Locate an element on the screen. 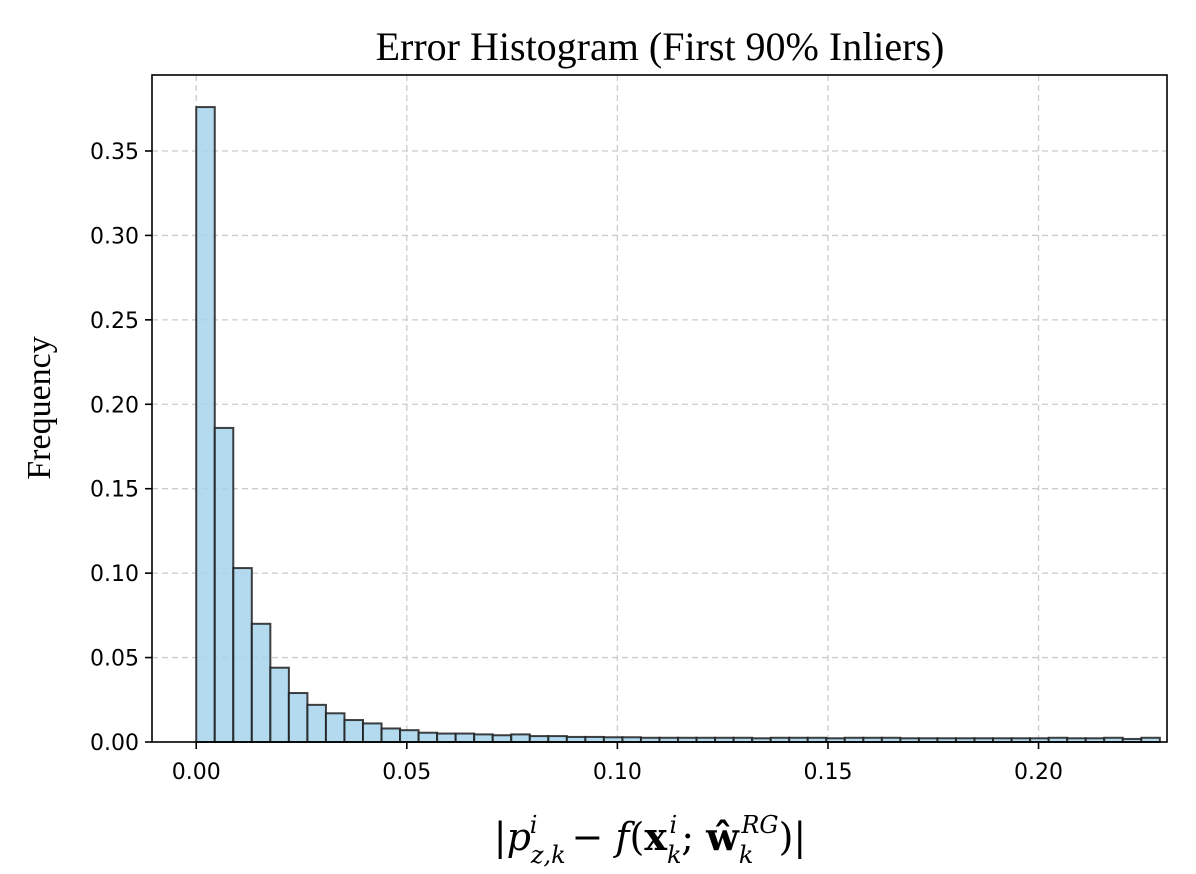 The image size is (1196, 874). x-tick-label-1: 0.05 is located at coordinates (406, 772).